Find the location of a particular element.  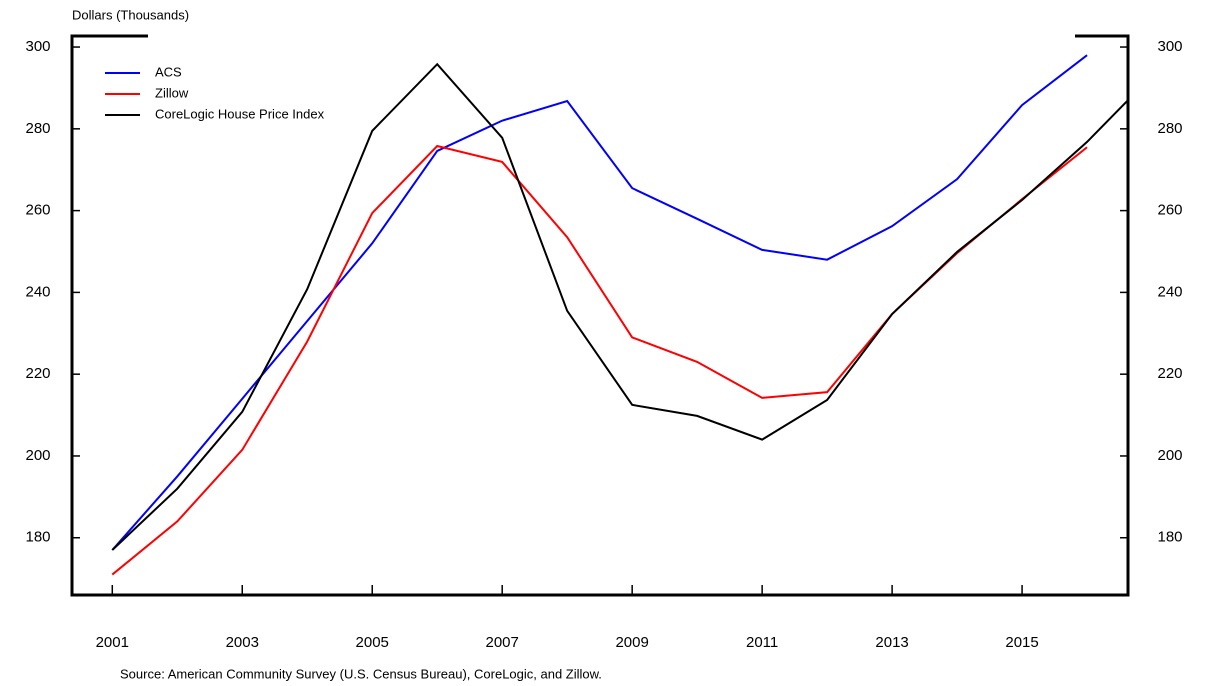

legend-label: Zillow is located at coordinates (172, 92).